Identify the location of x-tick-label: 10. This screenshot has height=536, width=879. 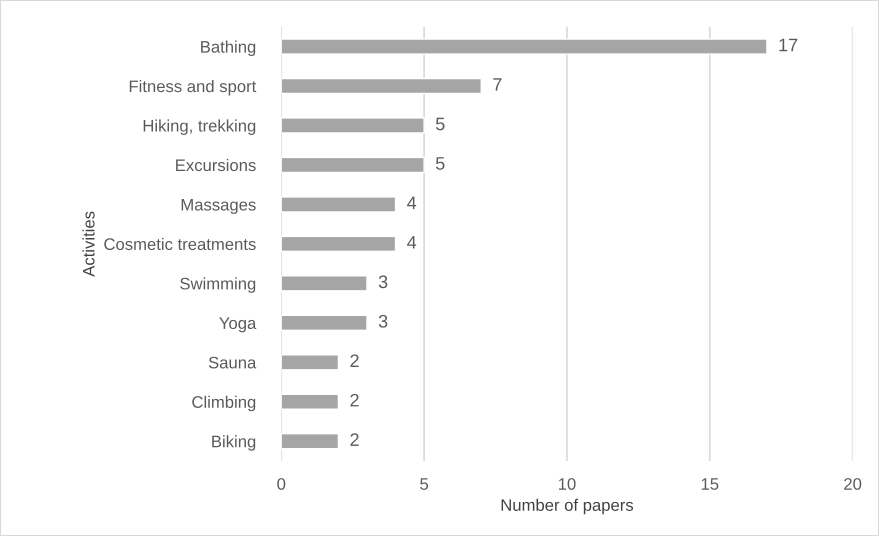
(567, 484).